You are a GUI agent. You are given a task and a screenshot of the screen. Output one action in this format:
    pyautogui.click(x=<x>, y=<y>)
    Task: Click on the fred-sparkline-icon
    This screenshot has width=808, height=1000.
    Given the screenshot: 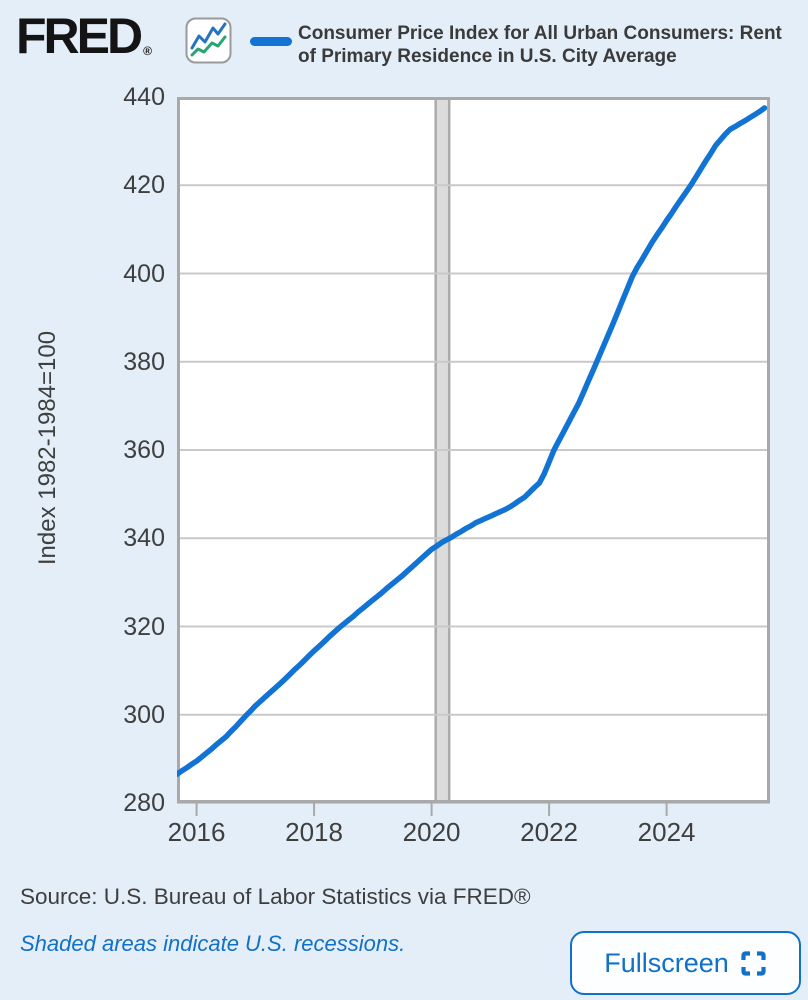 What is the action you would take?
    pyautogui.click(x=208, y=40)
    